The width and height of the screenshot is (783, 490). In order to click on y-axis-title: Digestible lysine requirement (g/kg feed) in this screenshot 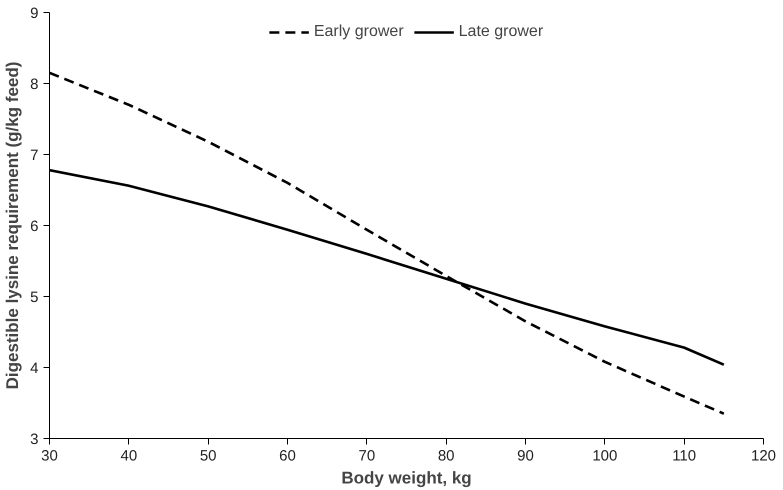, I will do `click(12, 226)`.